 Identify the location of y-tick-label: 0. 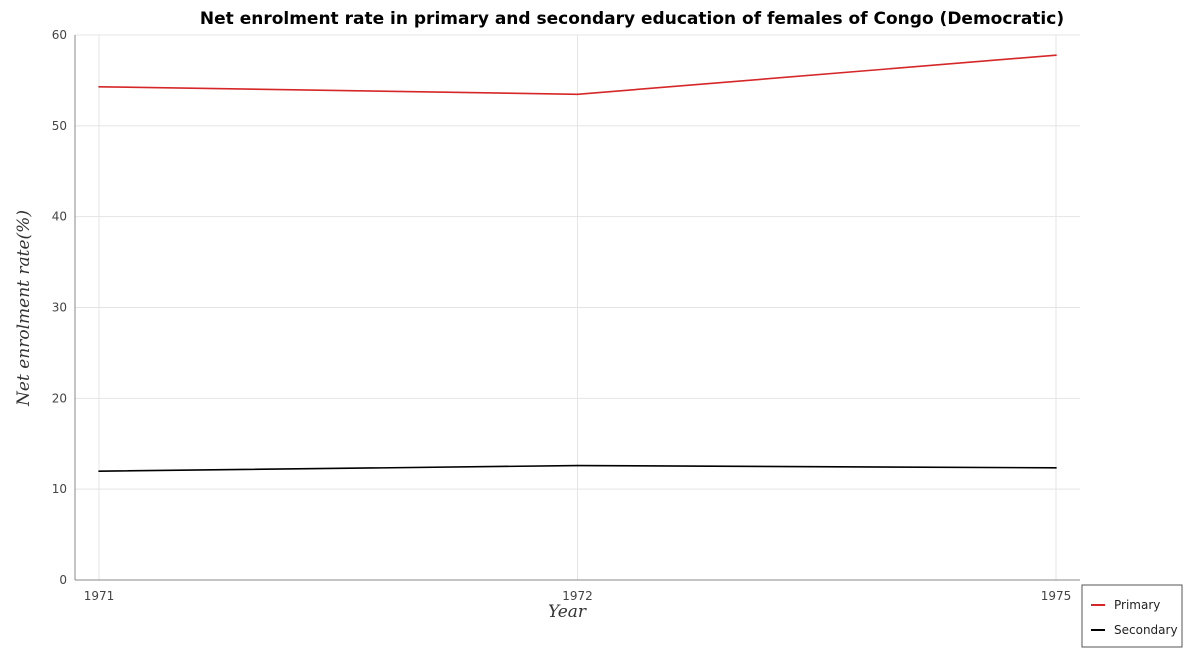
(63, 580).